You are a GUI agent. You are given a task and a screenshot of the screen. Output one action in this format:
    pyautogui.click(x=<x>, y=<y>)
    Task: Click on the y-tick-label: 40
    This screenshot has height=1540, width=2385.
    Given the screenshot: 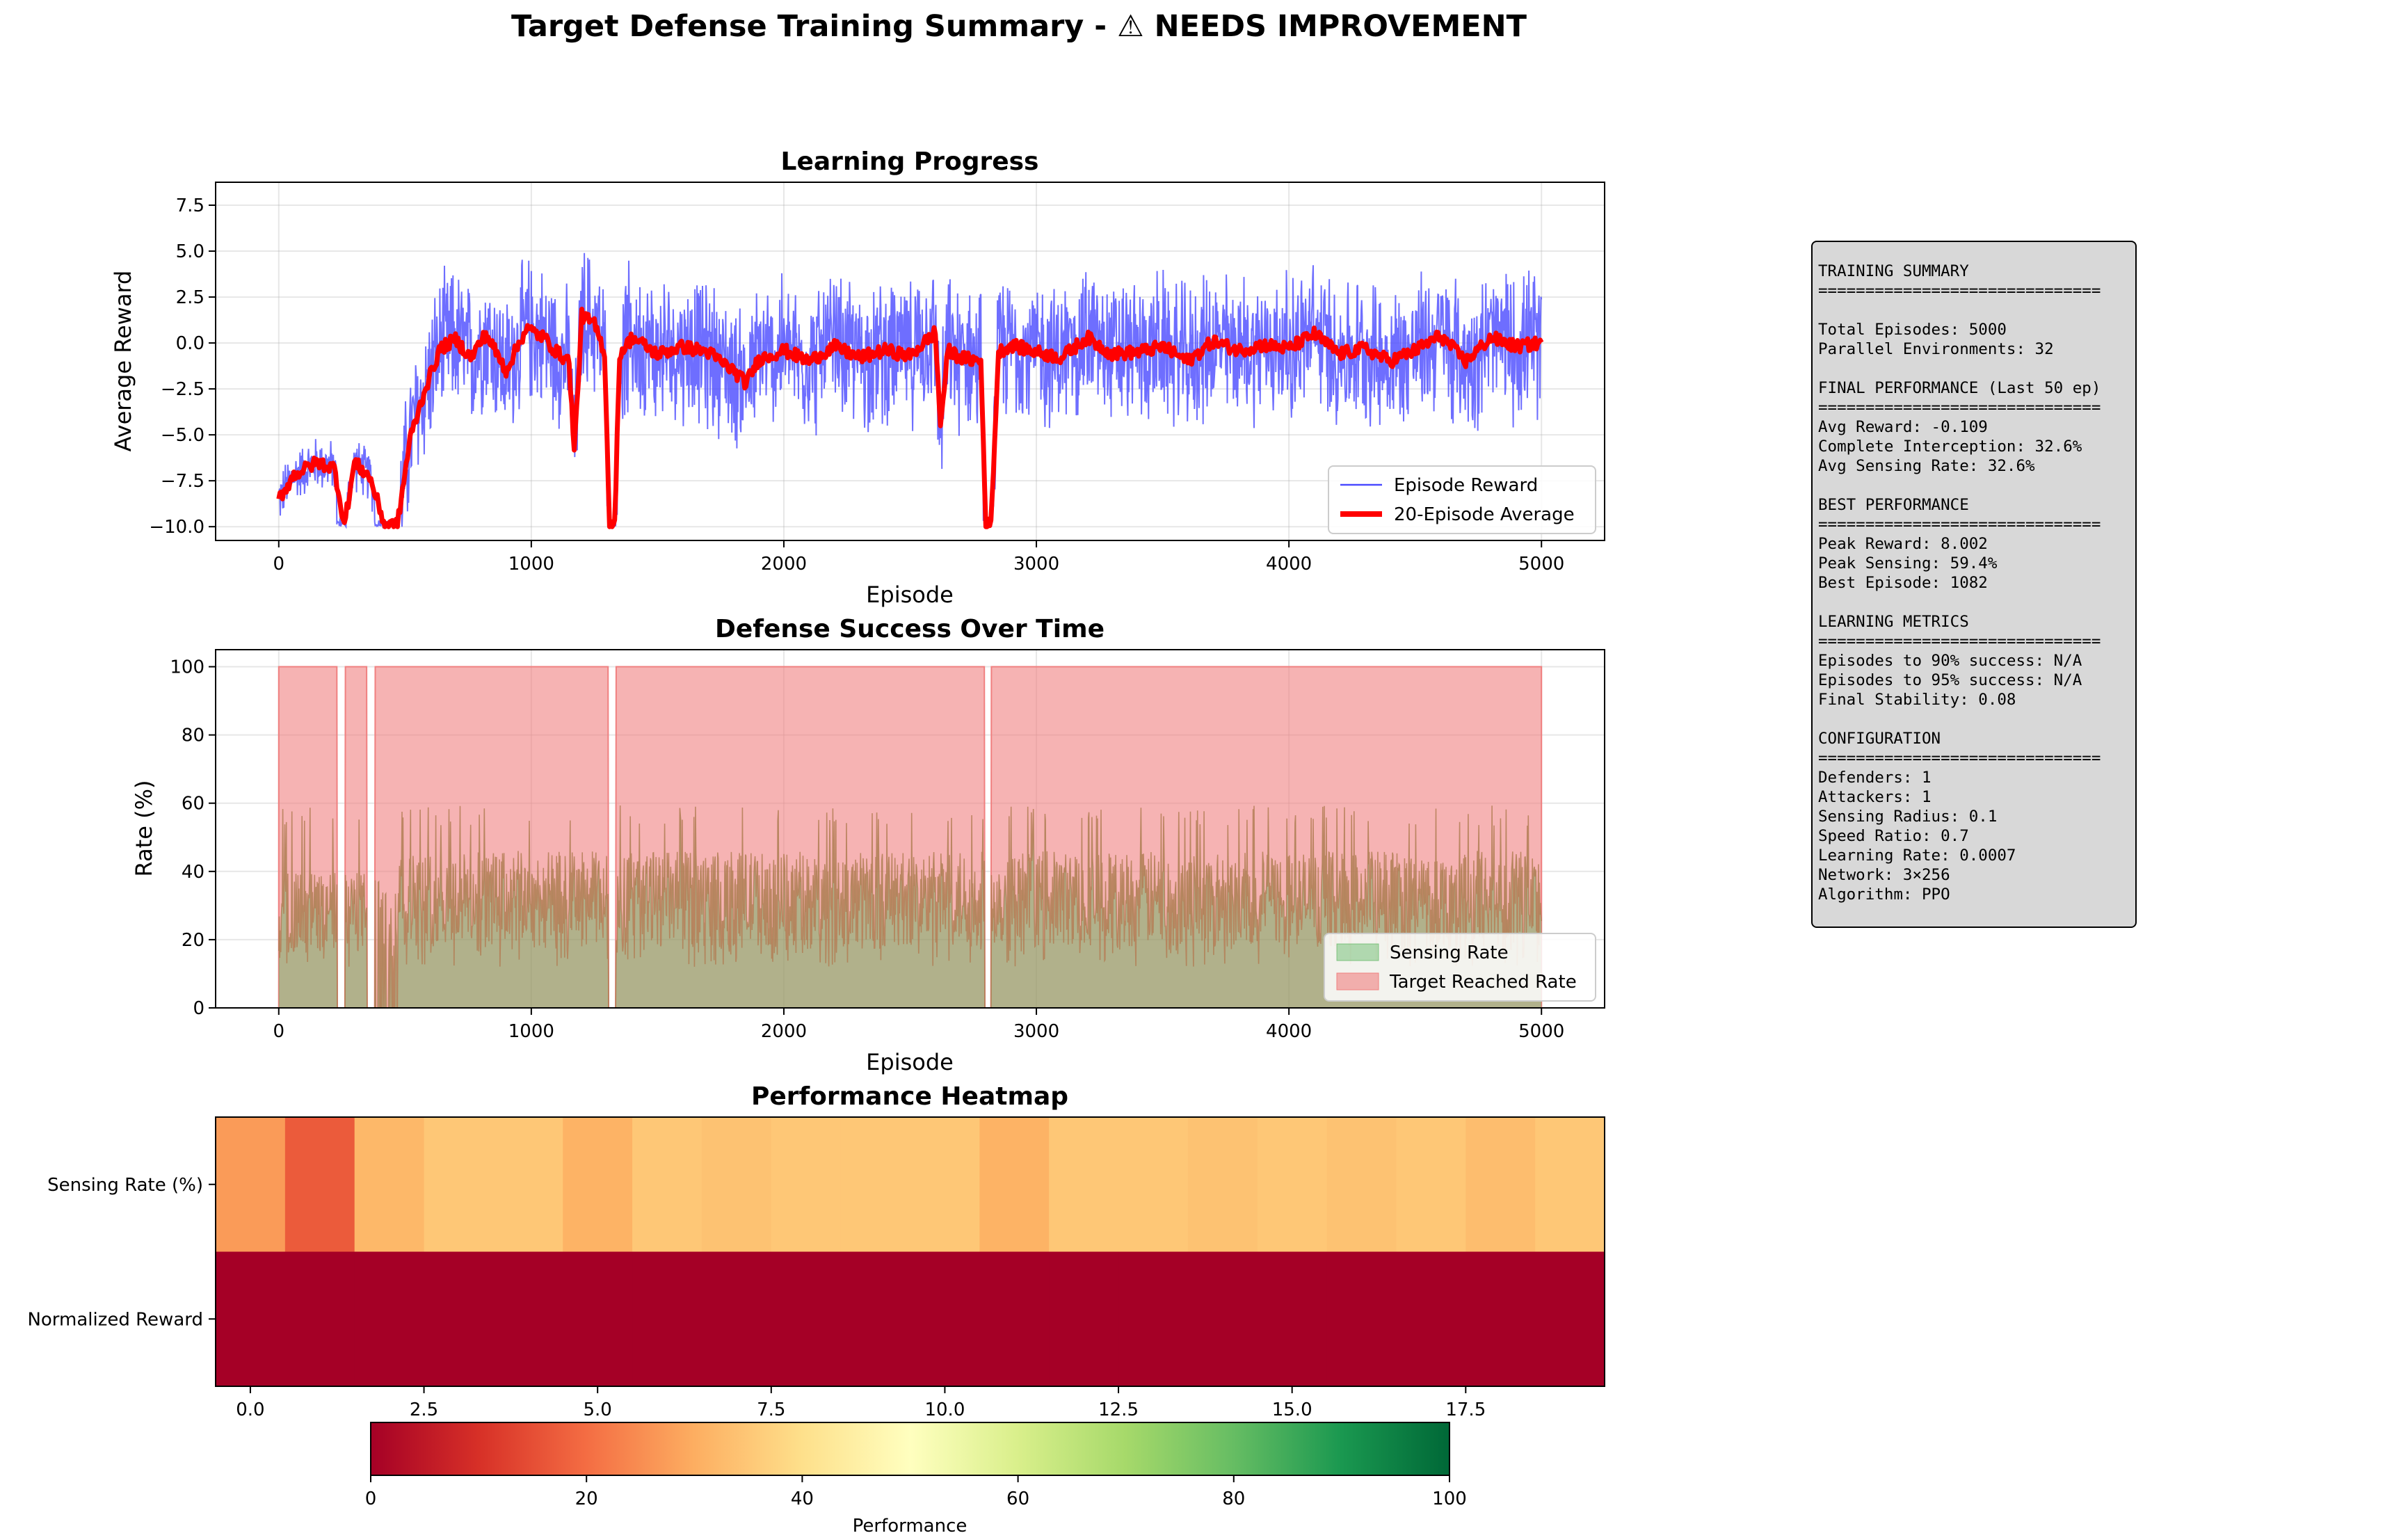 What is the action you would take?
    pyautogui.click(x=193, y=872)
    